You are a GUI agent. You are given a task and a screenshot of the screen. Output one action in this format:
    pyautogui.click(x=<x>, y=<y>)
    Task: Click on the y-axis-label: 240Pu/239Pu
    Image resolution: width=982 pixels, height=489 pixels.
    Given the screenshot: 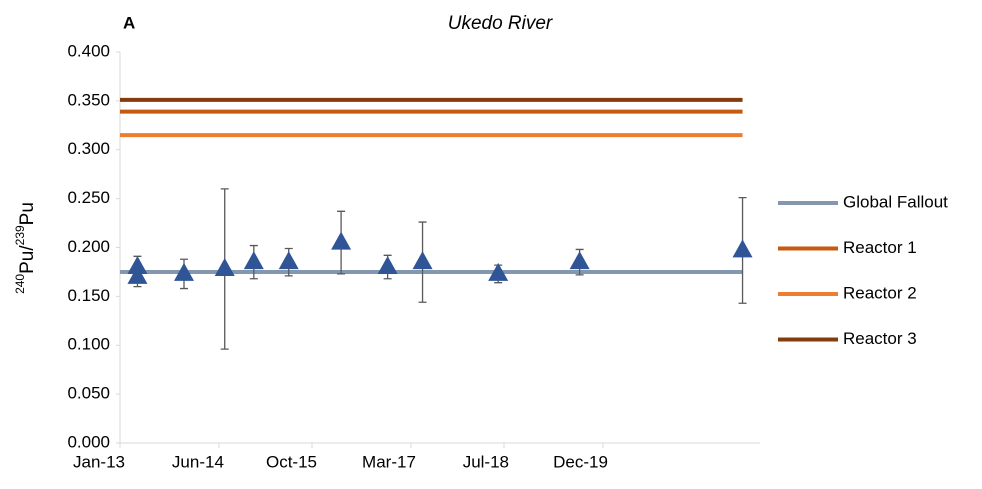 What is the action you would take?
    pyautogui.click(x=25, y=248)
    